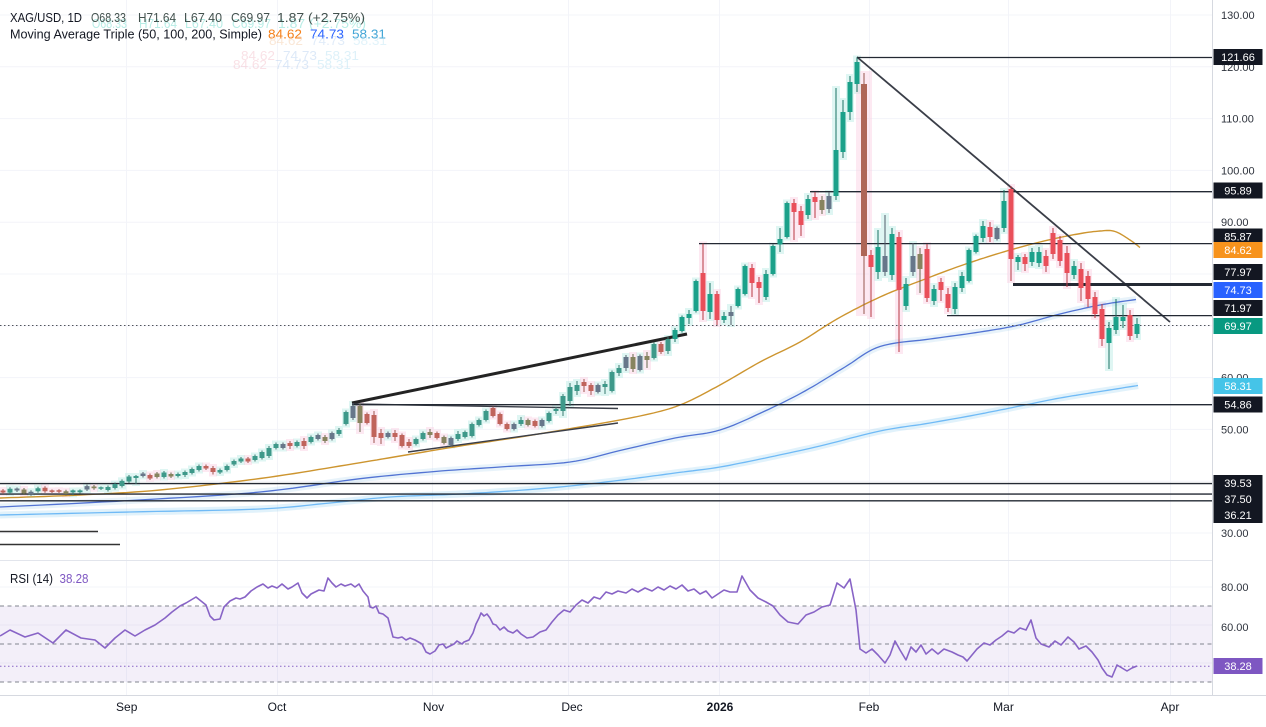 The image size is (1266, 727). What do you see at coordinates (277, 707) in the screenshot?
I see `svg-text: Oct` at bounding box center [277, 707].